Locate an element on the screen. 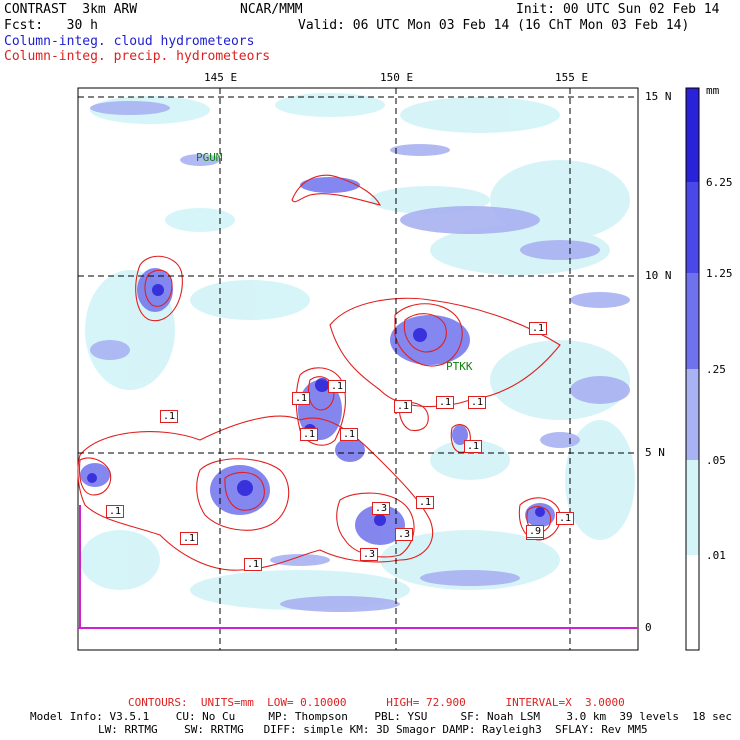  lat-label-10n: 10 N is located at coordinates (658, 275).